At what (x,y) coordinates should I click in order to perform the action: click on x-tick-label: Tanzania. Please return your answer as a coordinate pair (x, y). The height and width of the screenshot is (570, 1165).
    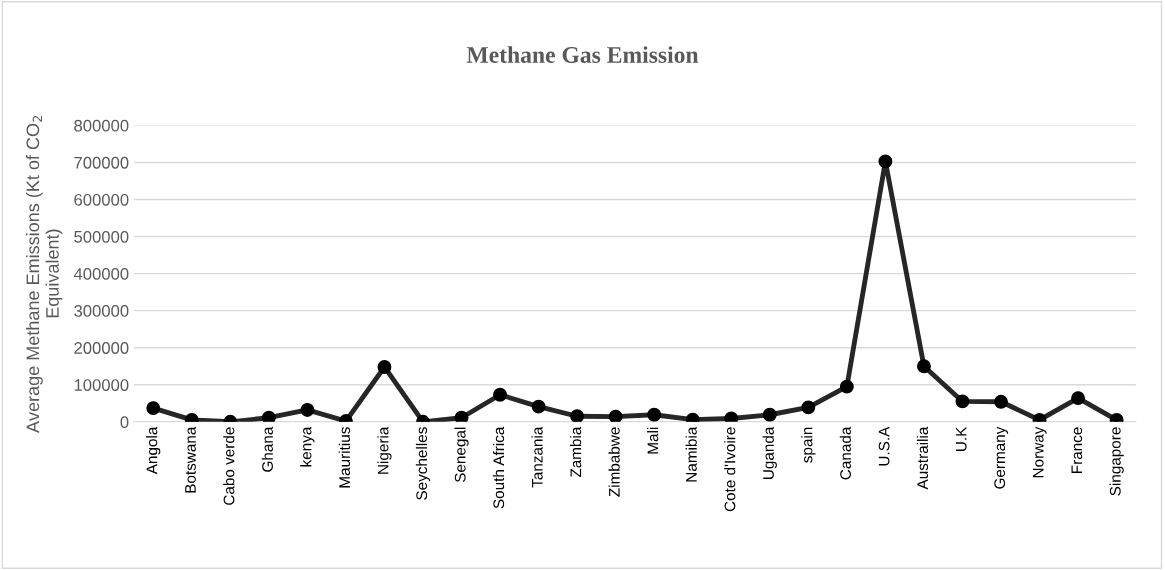
    Looking at the image, I should click on (537, 457).